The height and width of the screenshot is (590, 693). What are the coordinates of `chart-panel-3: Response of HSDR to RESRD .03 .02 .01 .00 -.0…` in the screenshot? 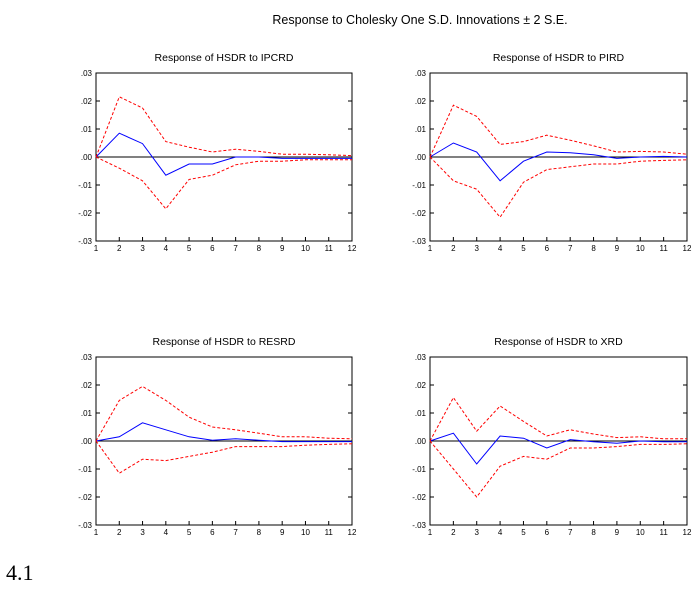 It's located at (217, 436).